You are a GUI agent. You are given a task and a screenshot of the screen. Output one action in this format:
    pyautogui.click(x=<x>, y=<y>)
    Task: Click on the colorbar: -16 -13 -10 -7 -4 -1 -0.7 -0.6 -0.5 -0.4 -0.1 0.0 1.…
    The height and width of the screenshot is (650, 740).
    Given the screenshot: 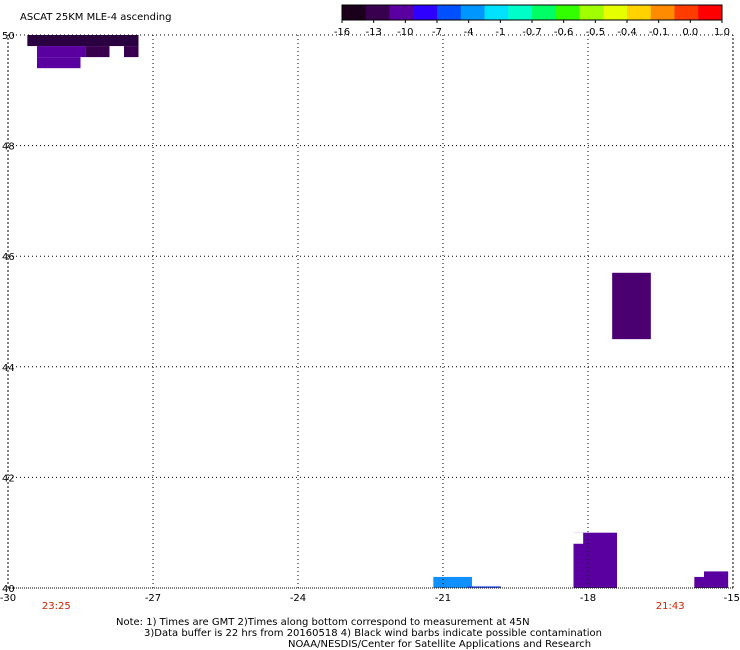 What is the action you would take?
    pyautogui.click(x=532, y=21)
    